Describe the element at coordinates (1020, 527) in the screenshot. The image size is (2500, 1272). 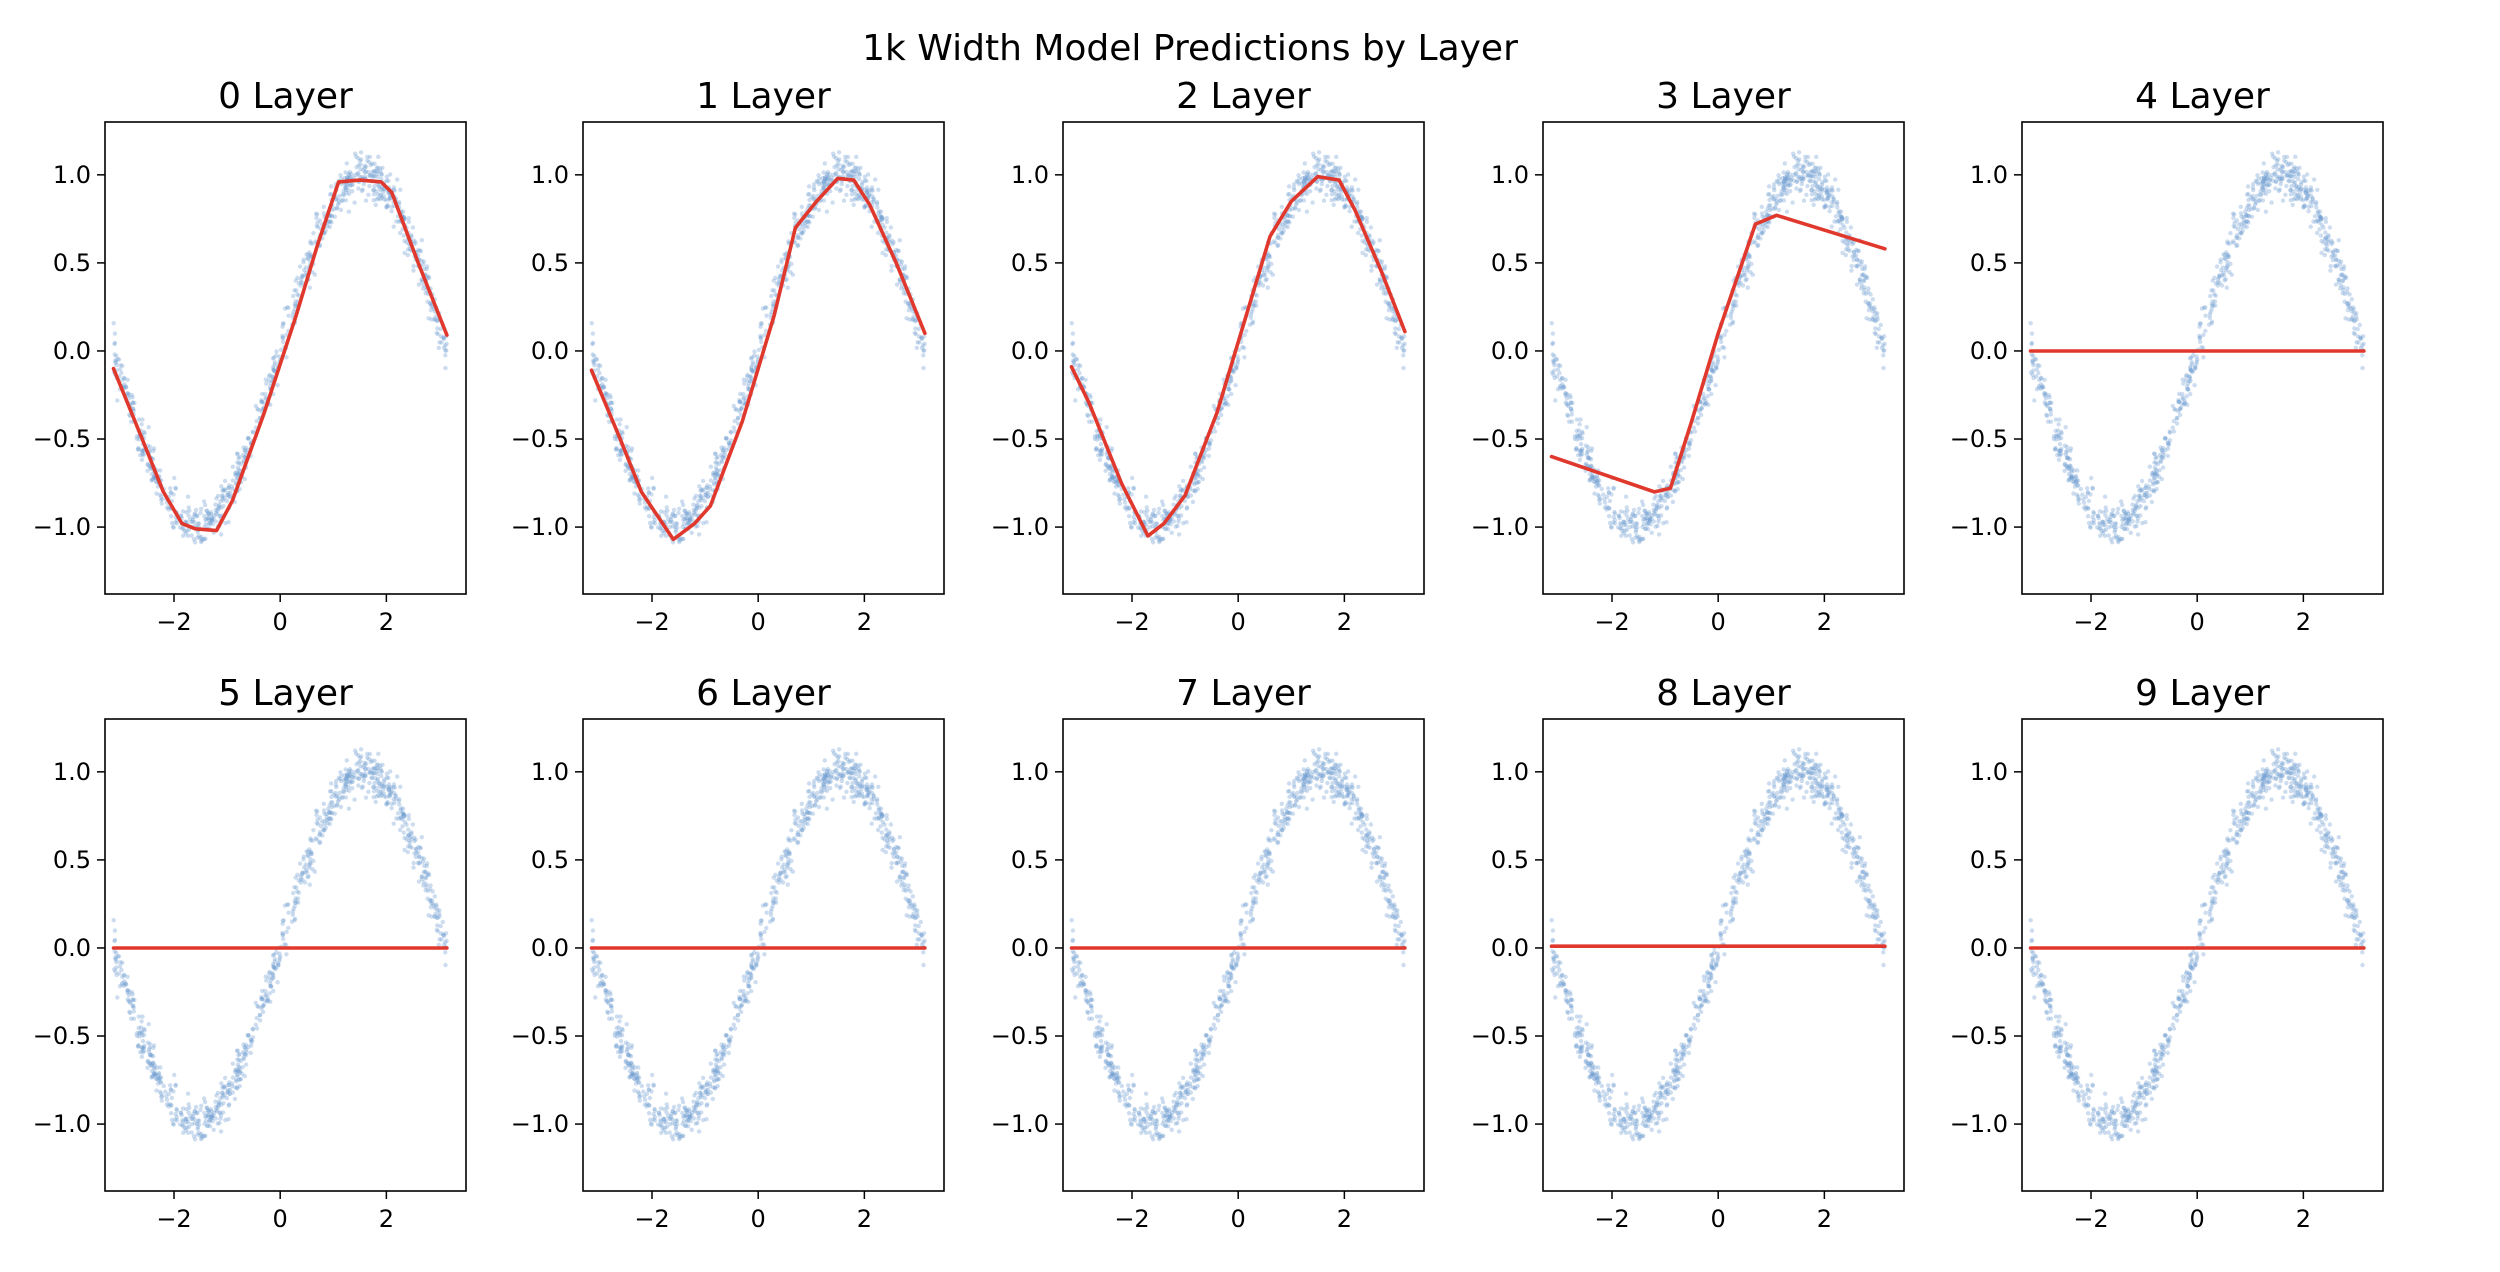
I see `y-tick-label: −1.0` at that location.